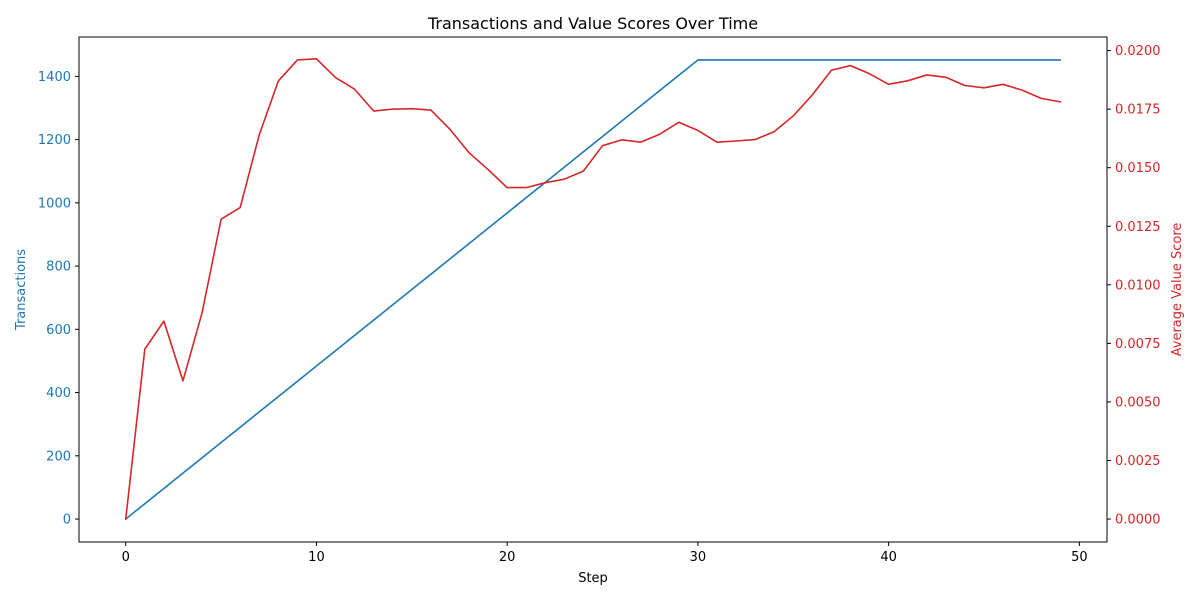  What do you see at coordinates (316, 557) in the screenshot?
I see `x-tick-label: 10` at bounding box center [316, 557].